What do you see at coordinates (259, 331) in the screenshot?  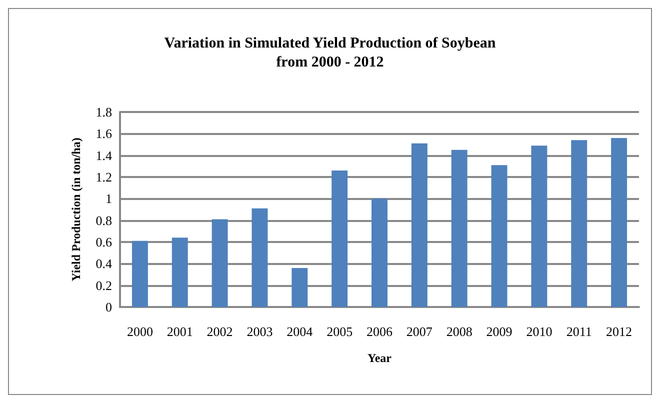 I see `x-tick-label: 2003` at bounding box center [259, 331].